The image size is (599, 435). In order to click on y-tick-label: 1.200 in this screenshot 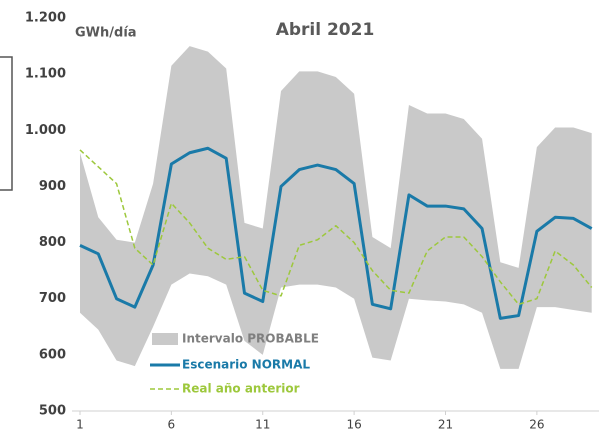, I will do `click(45, 18)`.